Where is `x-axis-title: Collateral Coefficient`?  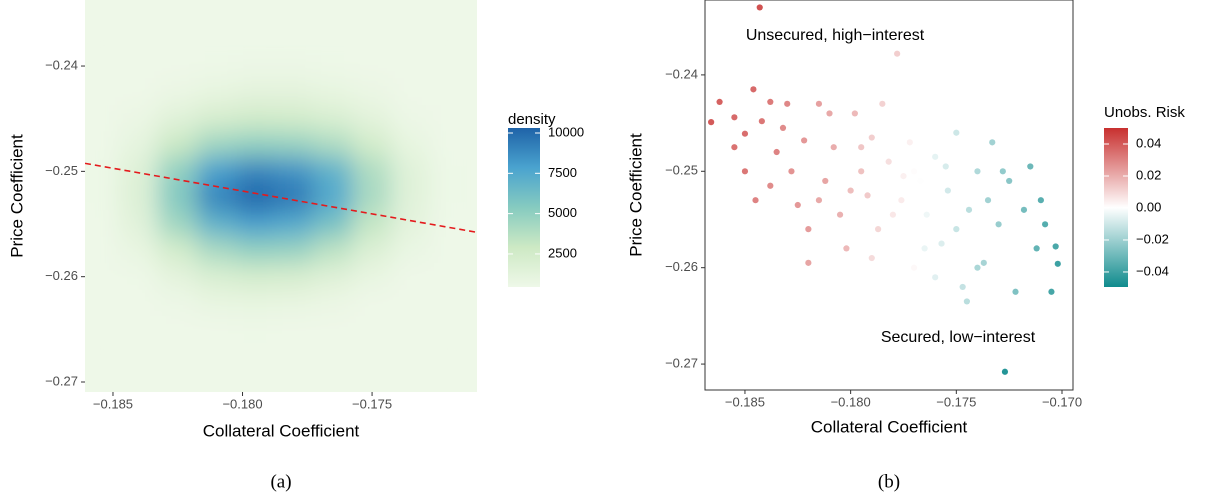
x-axis-title: Collateral Coefficient is located at coordinates (281, 430).